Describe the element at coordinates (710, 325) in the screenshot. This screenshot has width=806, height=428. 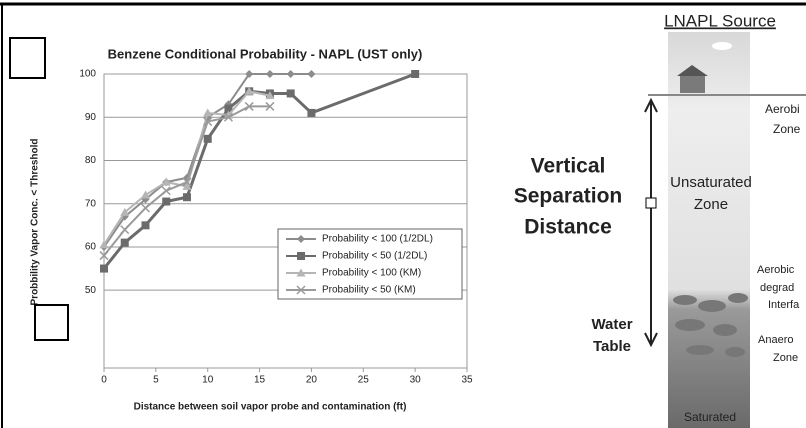
I see `gravel` at that location.